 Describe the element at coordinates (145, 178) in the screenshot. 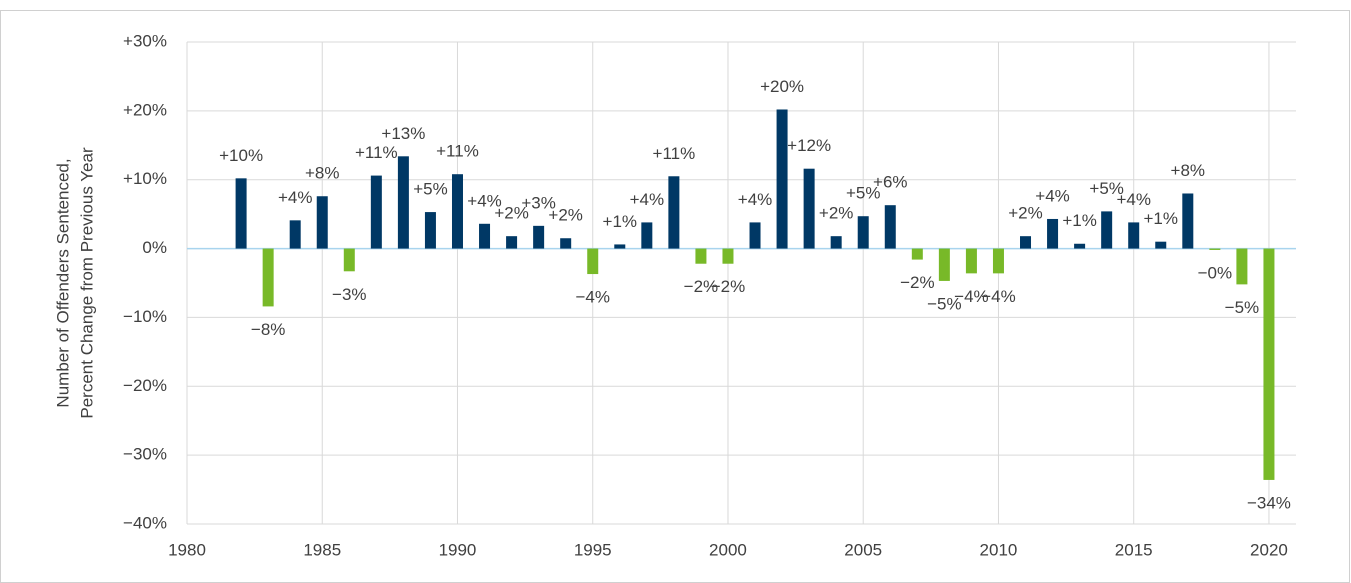

I see `y-tick-label: +10%` at that location.